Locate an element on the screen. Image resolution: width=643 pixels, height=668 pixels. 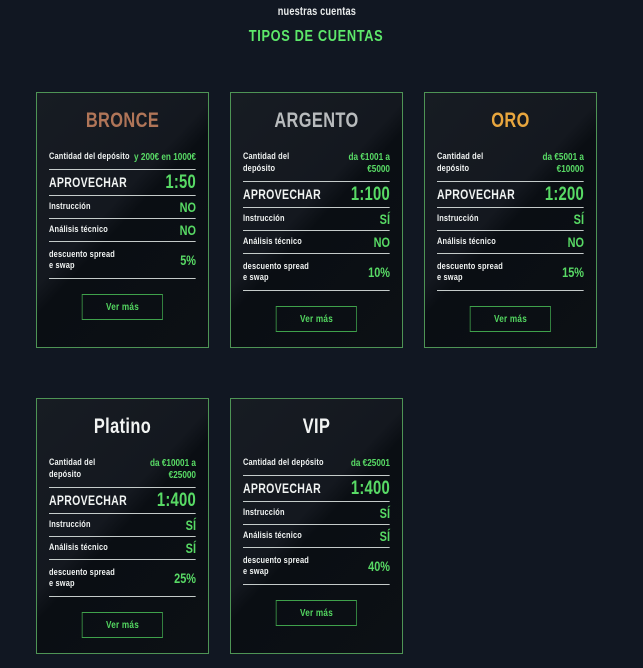
deposit-row: Cantidad del depósito da €1001 a €5000 is located at coordinates (316, 163).